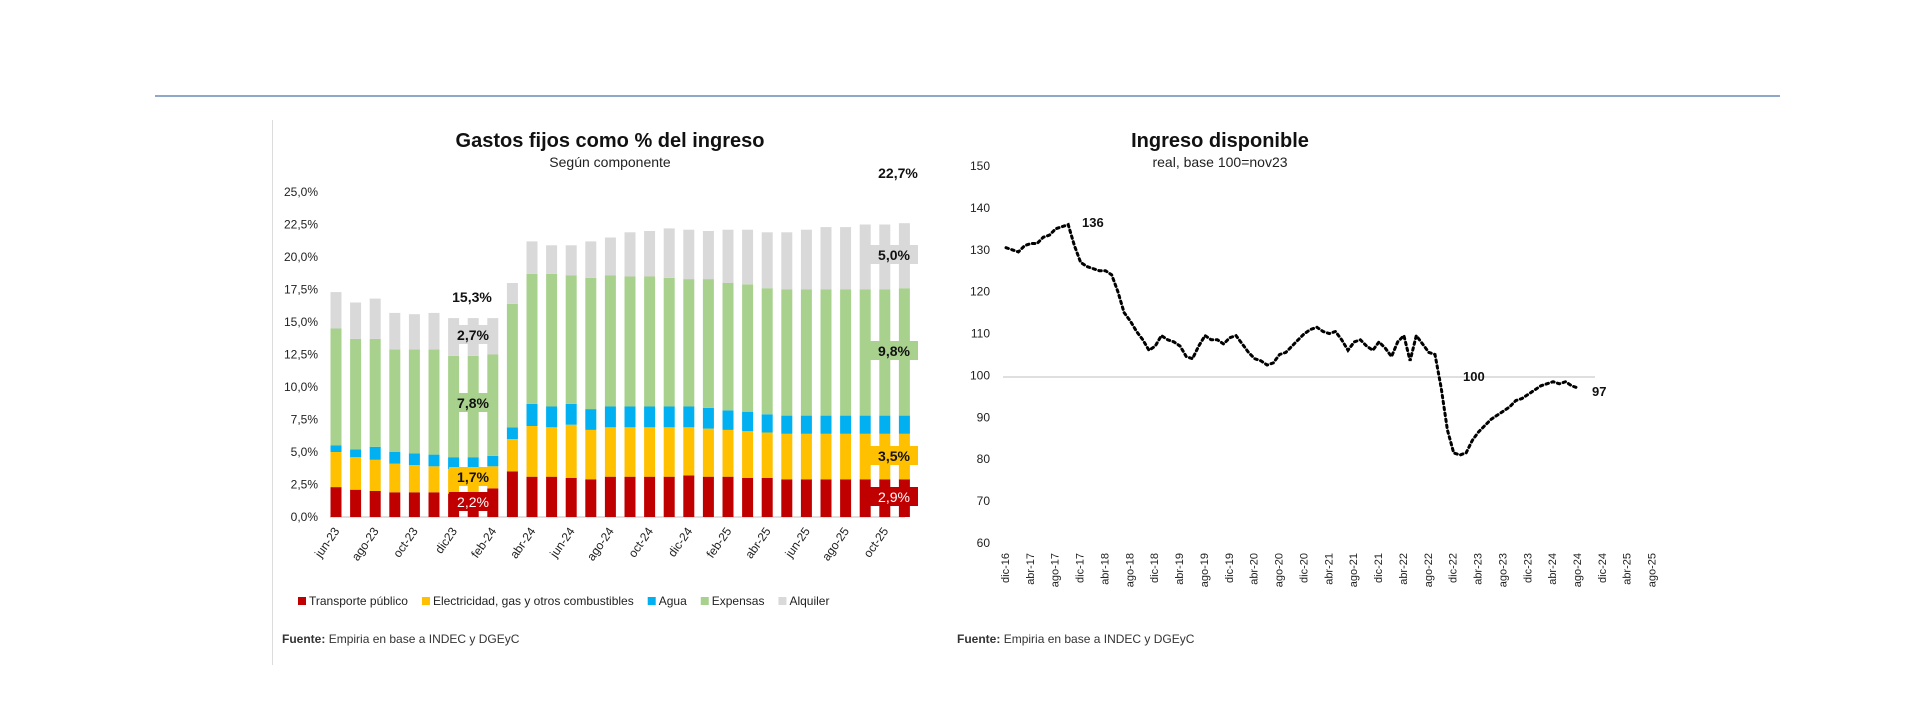 This screenshot has width=1920, height=721. Describe the element at coordinates (1454, 568) in the screenshot. I see `line-x-tick-label: dic-22` at that location.